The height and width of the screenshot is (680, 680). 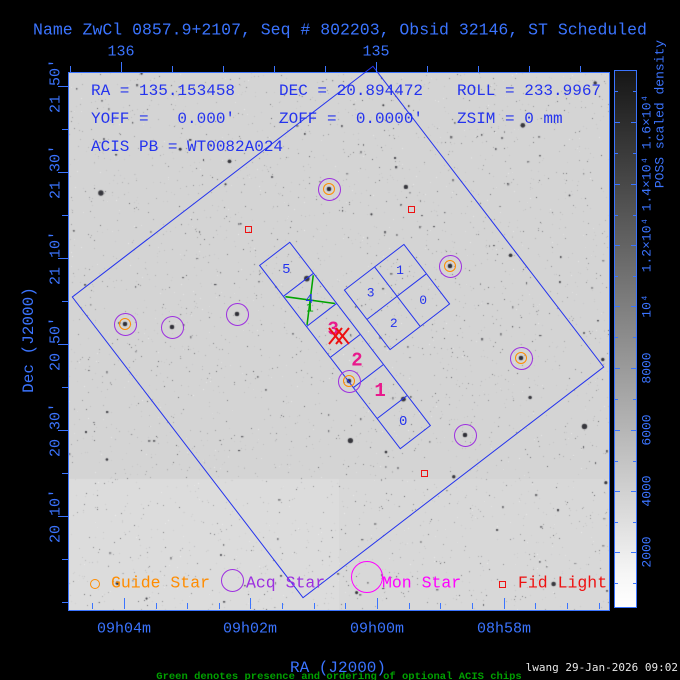 What do you see at coordinates (163, 119) in the screenshot?
I see `yoff-value: YOFF = 0.000'` at bounding box center [163, 119].